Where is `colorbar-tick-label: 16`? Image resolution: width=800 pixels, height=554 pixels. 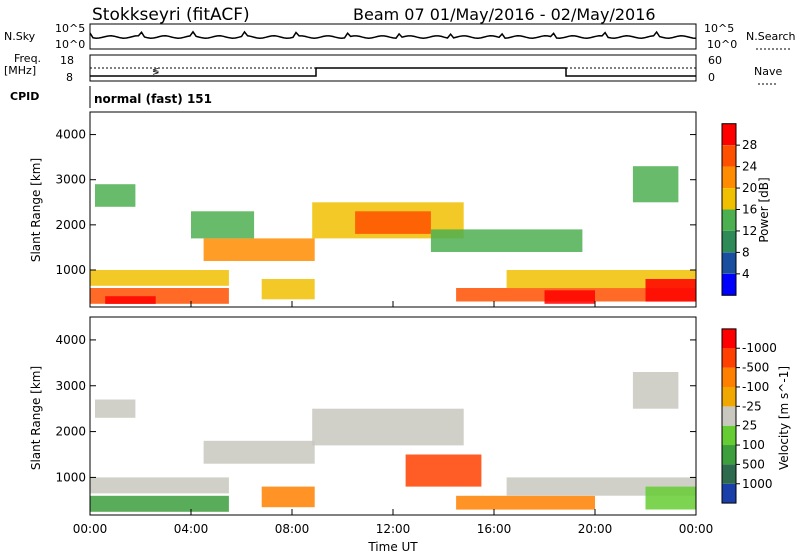
colorbar-tick-label: 16 is located at coordinates (749, 210).